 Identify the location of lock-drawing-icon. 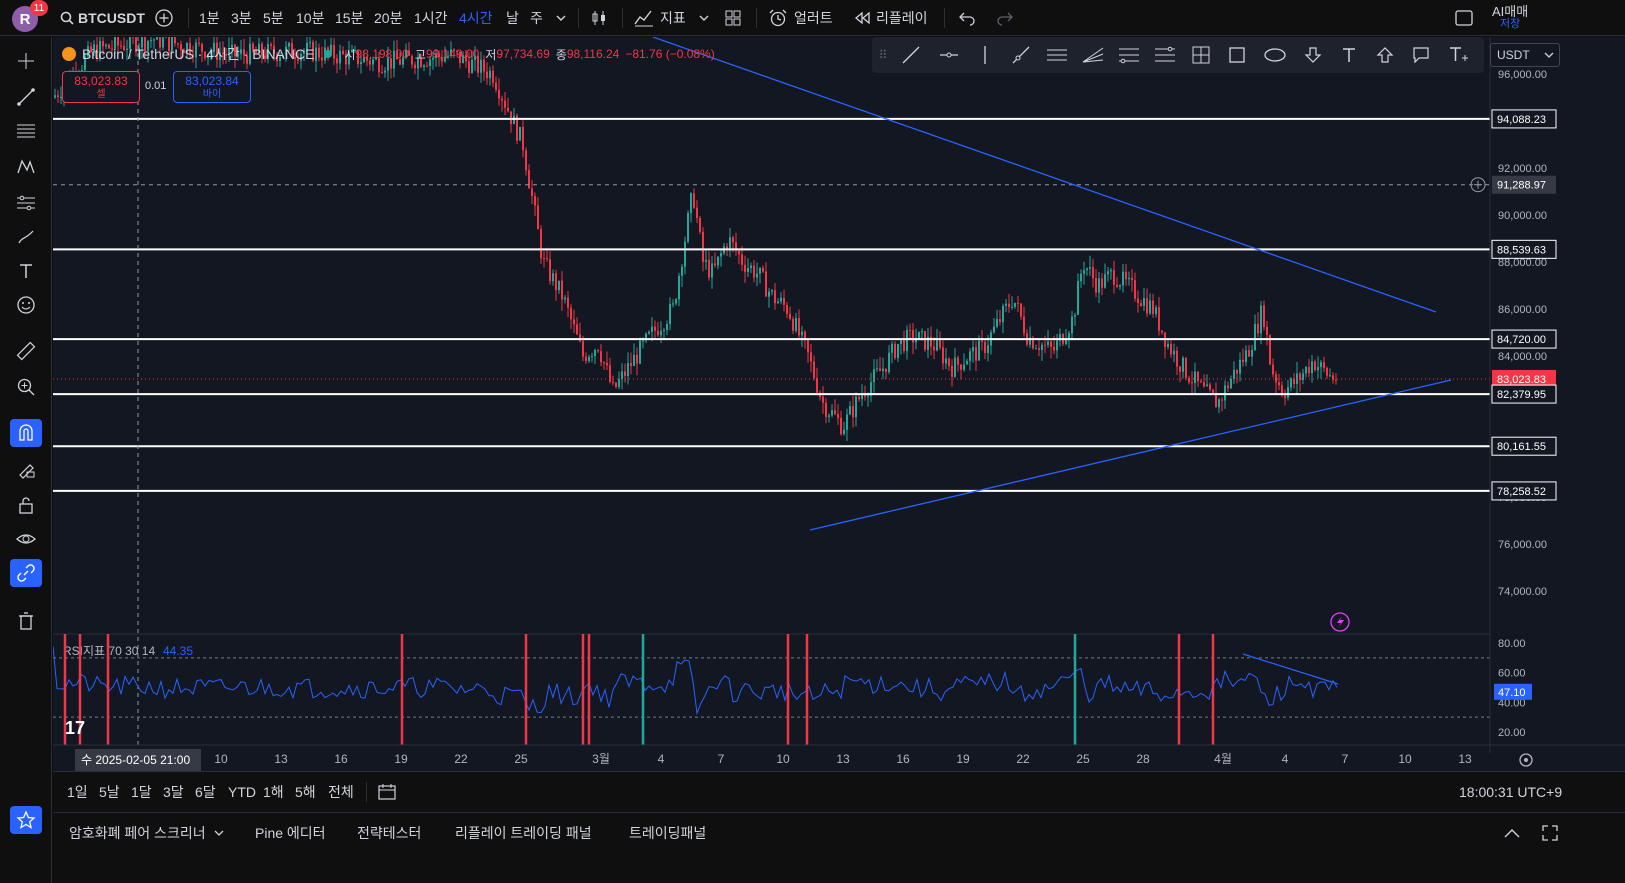
(26, 469).